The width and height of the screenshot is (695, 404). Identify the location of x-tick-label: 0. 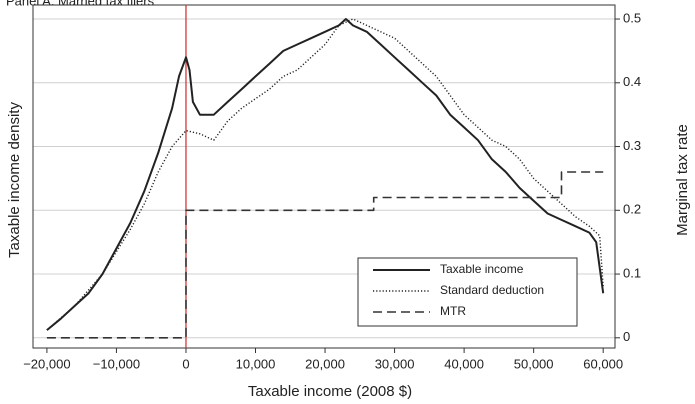
(185, 363).